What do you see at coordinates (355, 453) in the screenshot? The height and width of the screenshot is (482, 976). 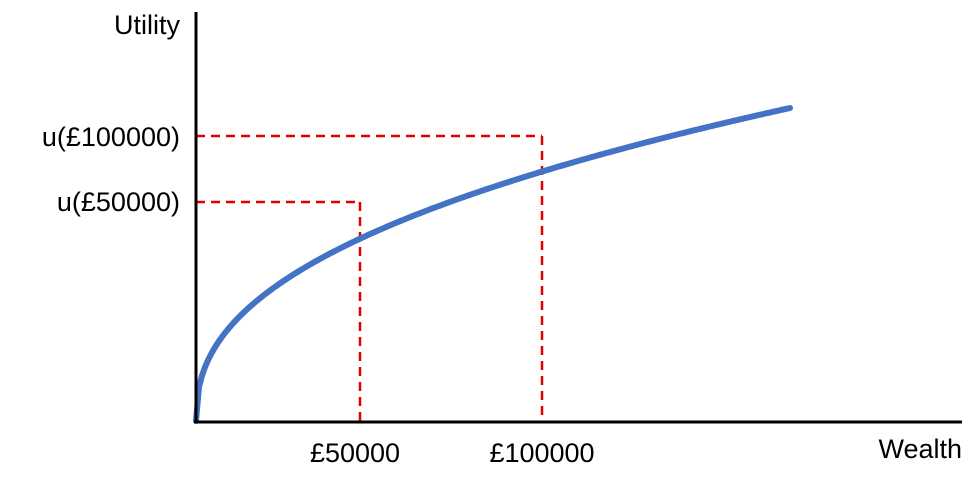 I see `x-tick-label-50000: £50000` at bounding box center [355, 453].